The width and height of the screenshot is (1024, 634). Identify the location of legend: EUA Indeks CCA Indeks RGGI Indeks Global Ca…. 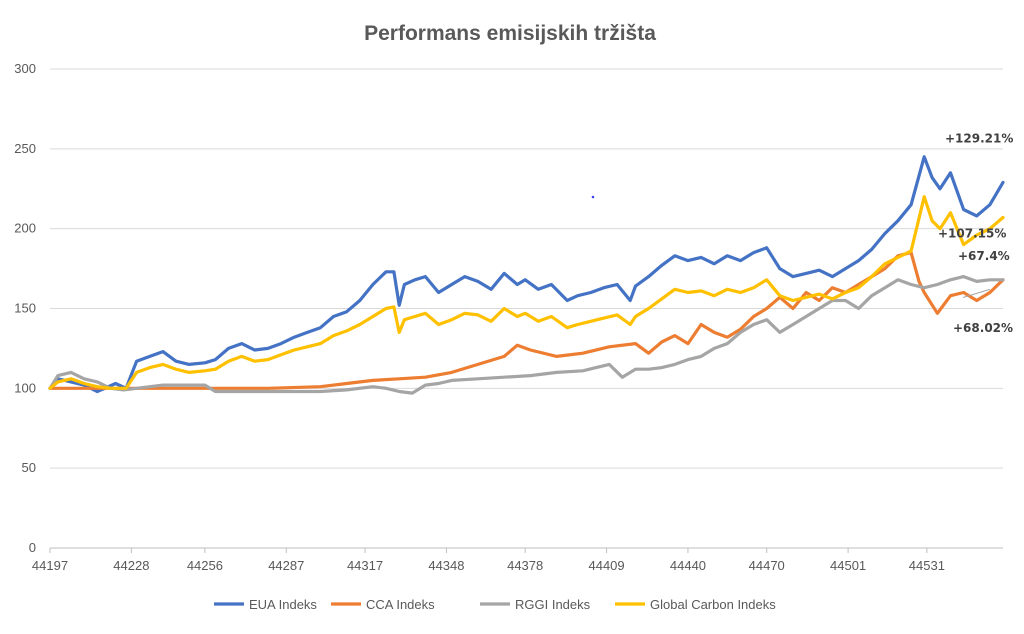
(495, 604).